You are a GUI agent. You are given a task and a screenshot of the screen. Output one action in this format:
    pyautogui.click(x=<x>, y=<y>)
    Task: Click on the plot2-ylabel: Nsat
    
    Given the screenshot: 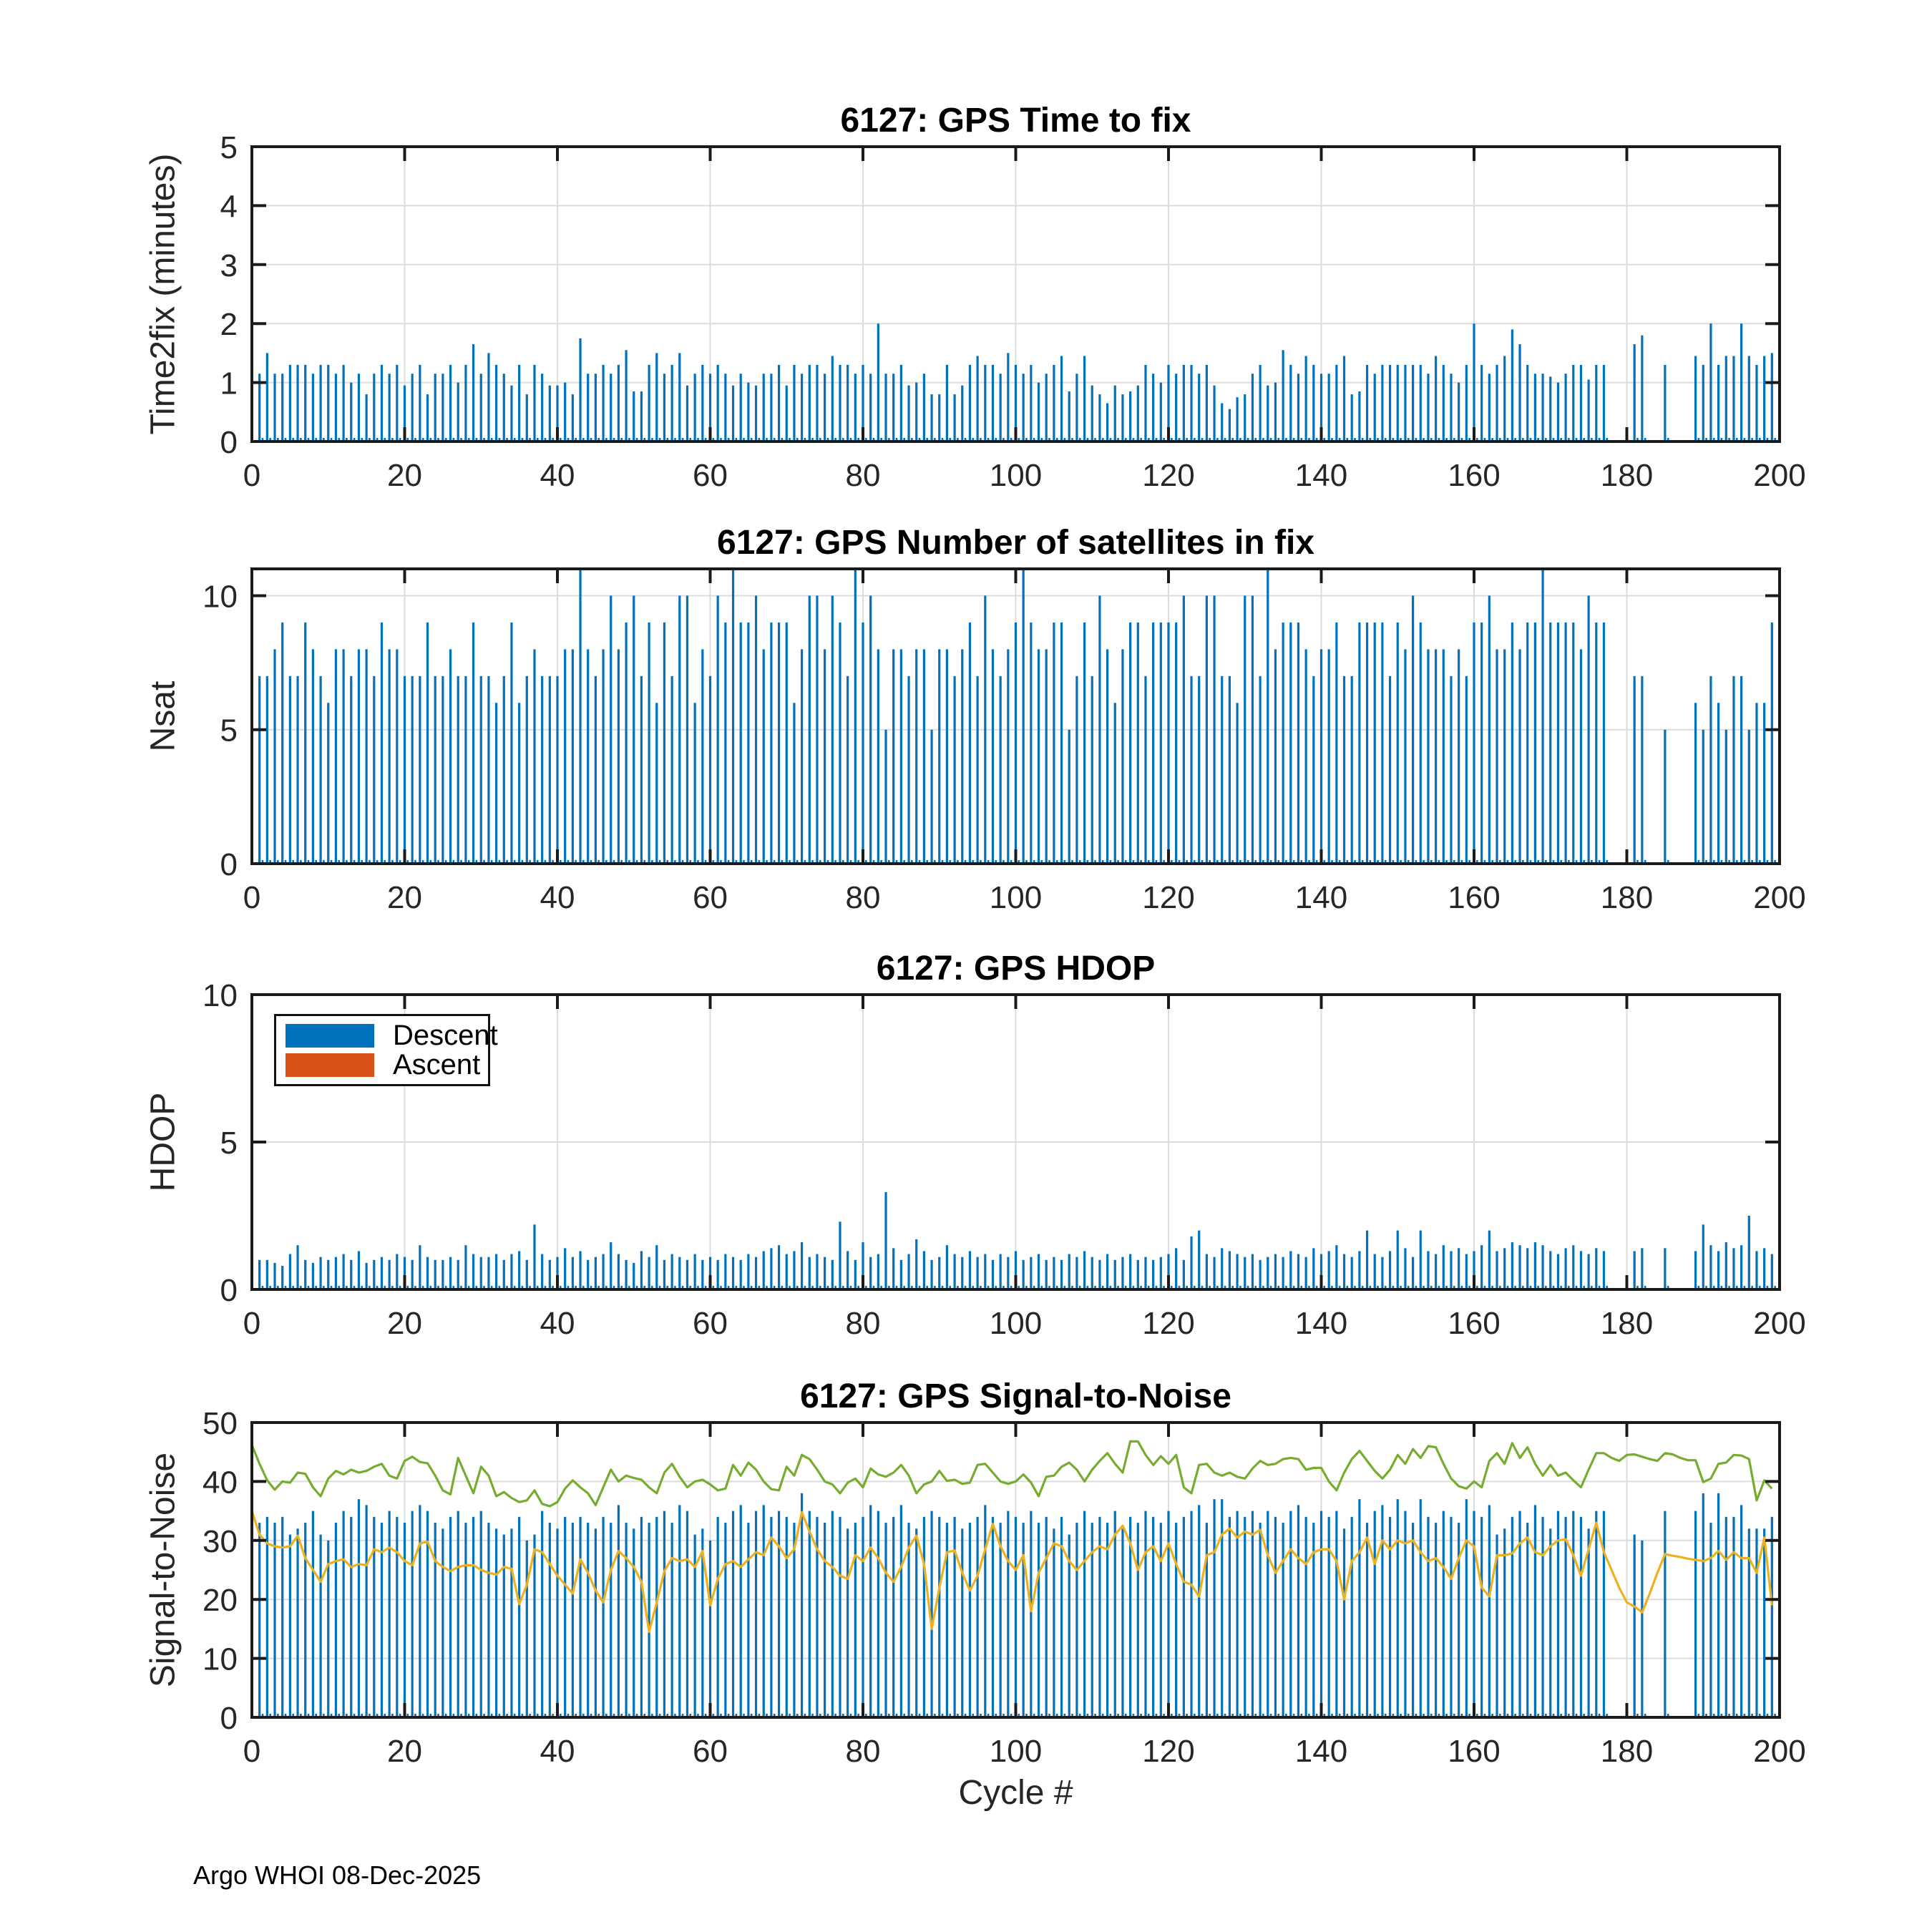 What is the action you would take?
    pyautogui.click(x=163, y=716)
    